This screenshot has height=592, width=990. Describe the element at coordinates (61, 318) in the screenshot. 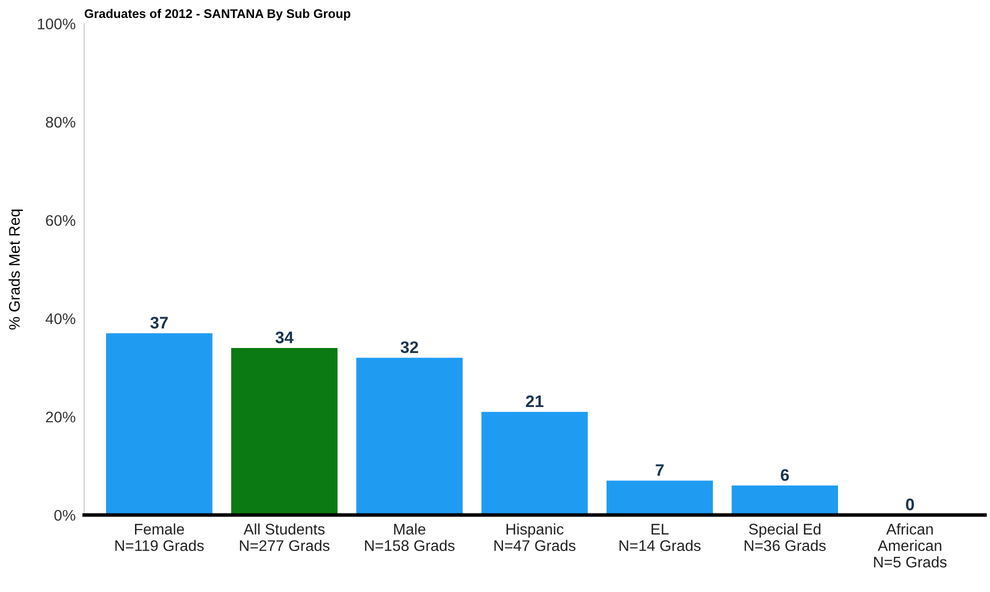

I see `y-tick-label: 40%` at that location.